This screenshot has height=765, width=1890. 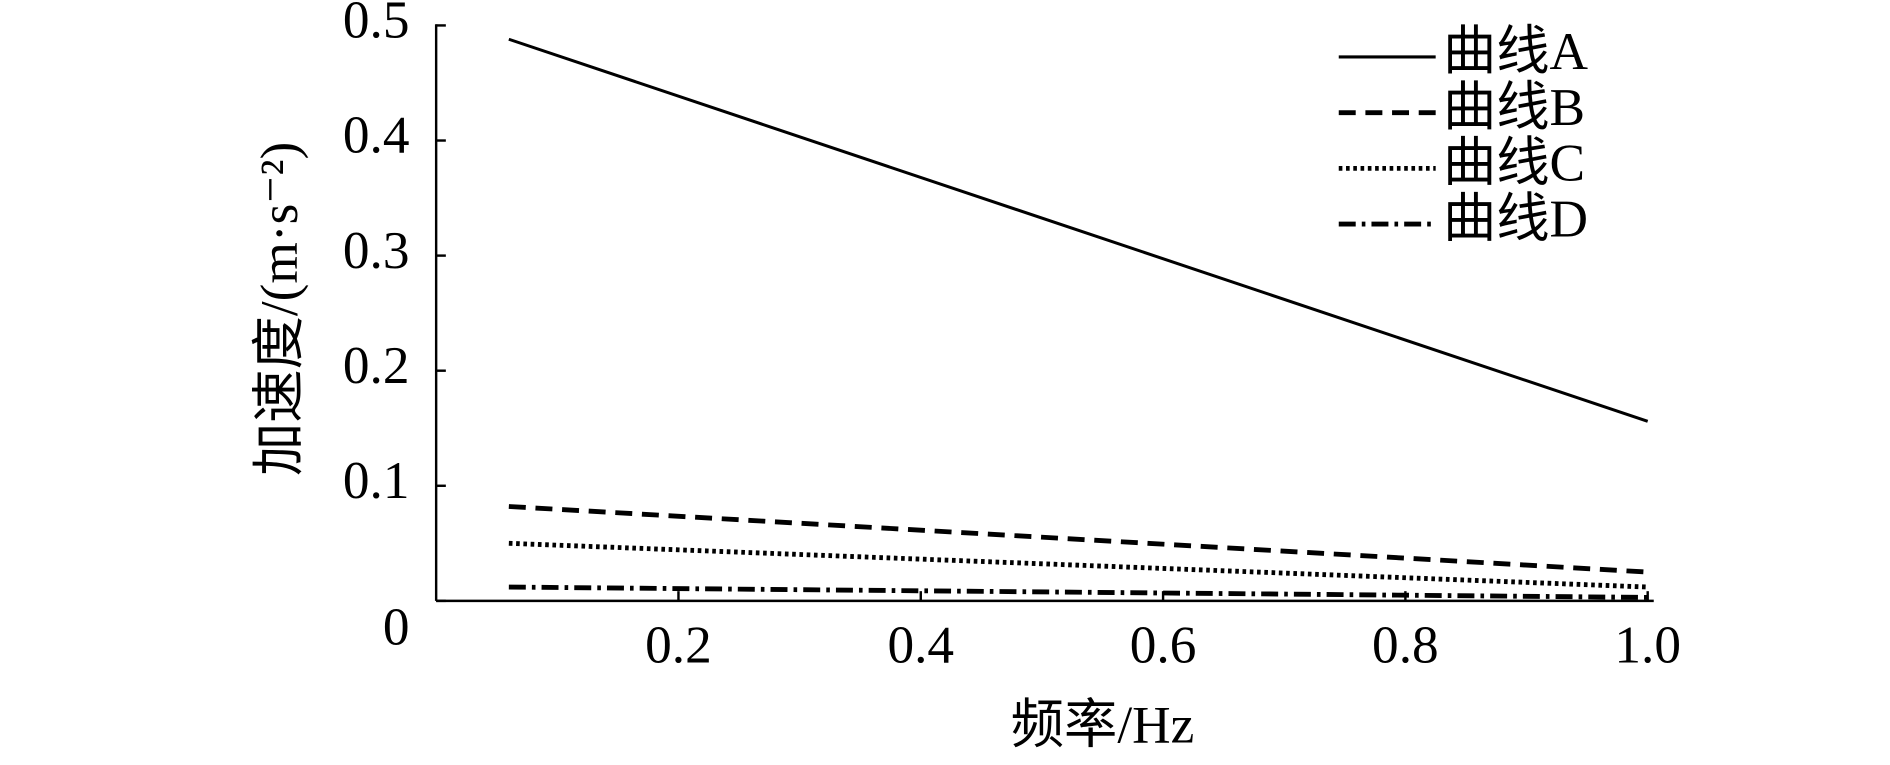 I want to click on x-axis-label: 频率/Hz, so click(x=1103, y=725).